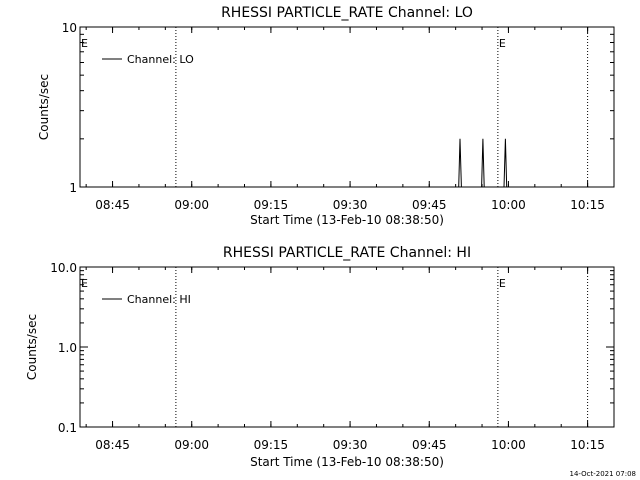 The image size is (640, 480). What do you see at coordinates (159, 299) in the screenshot?
I see `legend-label: Channel: HI` at bounding box center [159, 299].